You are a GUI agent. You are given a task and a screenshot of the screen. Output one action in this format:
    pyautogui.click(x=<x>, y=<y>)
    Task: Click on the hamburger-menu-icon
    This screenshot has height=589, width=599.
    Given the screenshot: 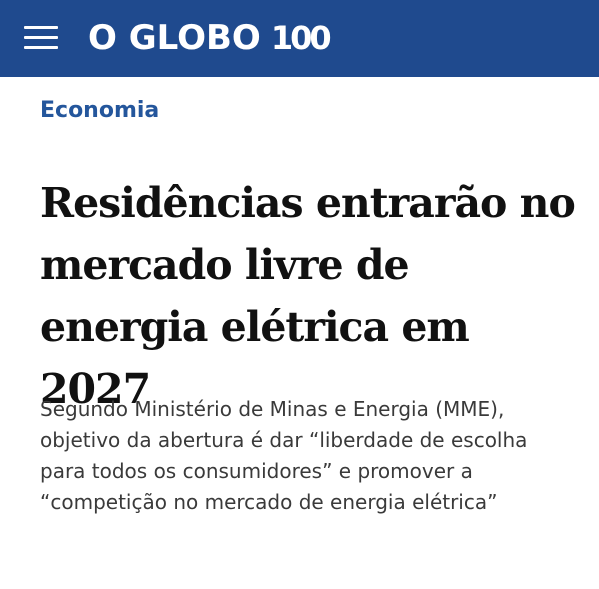 What is the action you would take?
    pyautogui.click(x=41, y=38)
    